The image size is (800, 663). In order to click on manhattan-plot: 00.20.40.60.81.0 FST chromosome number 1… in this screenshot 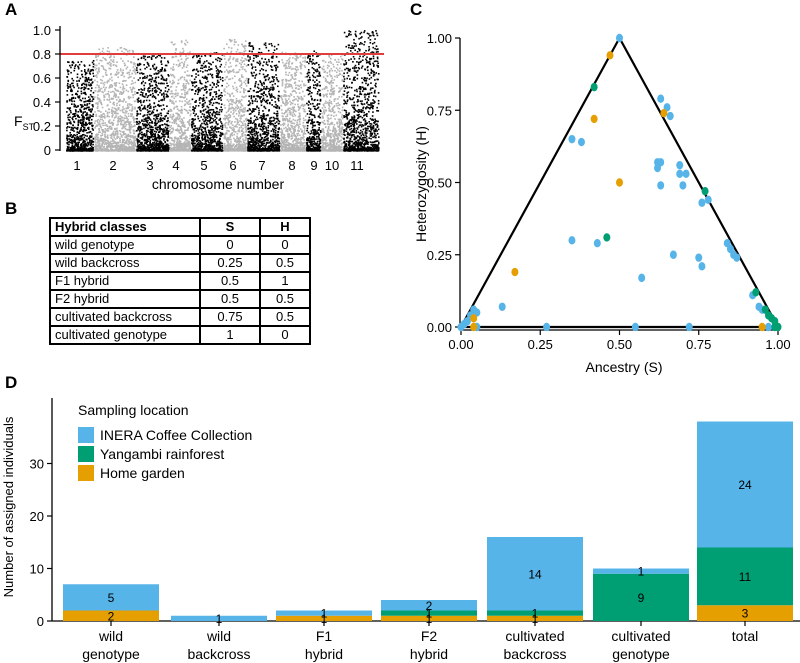, I will do `click(199, 107)`.